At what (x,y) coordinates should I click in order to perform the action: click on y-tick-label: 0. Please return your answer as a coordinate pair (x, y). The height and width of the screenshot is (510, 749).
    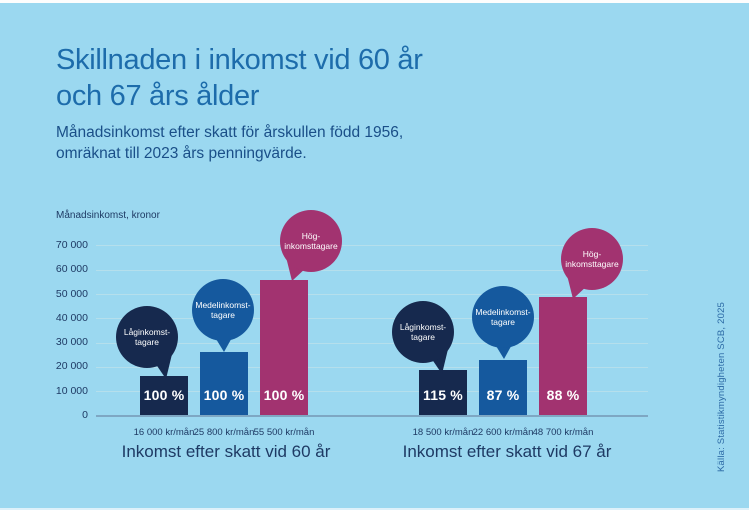
    Looking at the image, I should click on (85, 415).